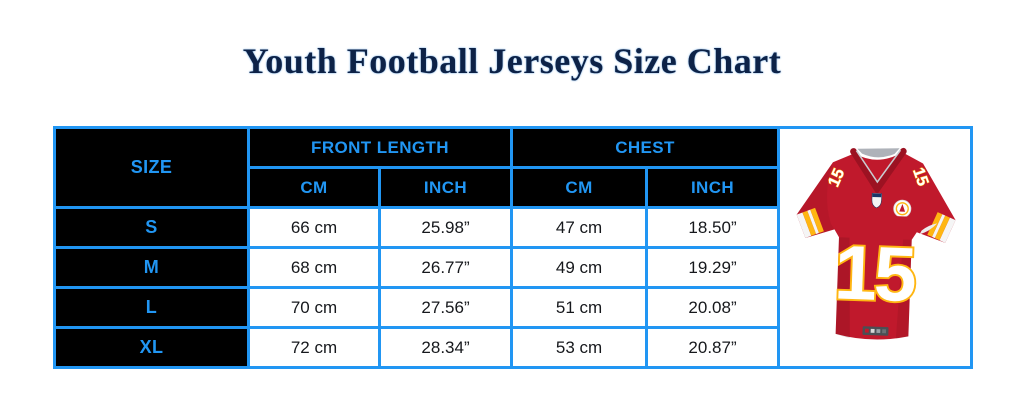  I want to click on size-label-l: L, so click(151, 307).